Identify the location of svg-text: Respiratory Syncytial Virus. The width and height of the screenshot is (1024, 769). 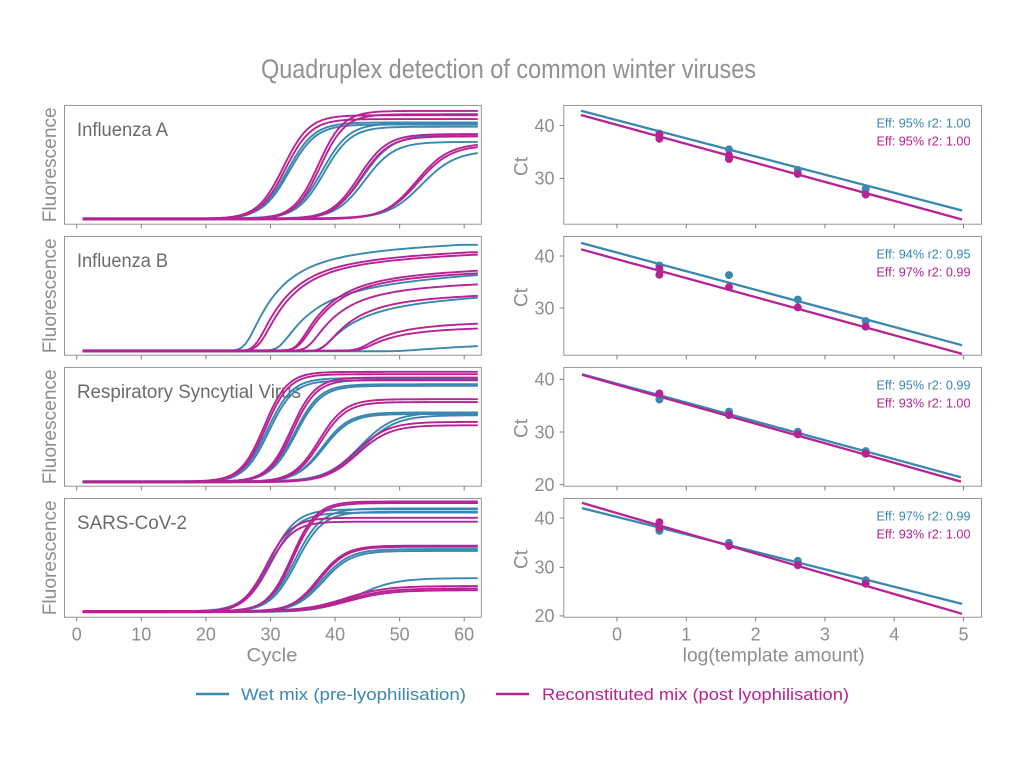
(189, 392).